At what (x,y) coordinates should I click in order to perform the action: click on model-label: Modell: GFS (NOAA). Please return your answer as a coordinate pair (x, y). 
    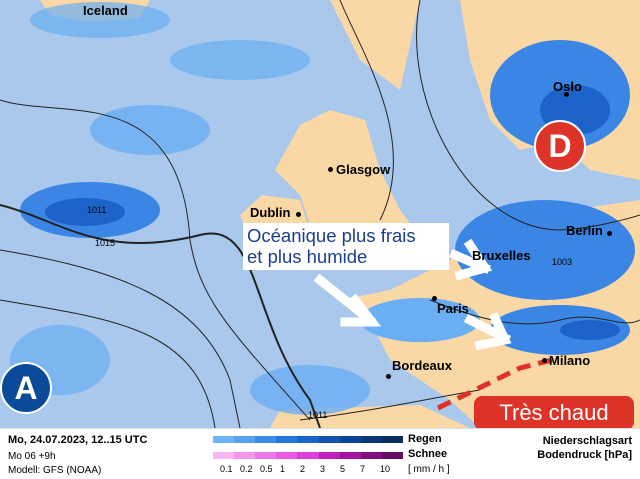
    Looking at the image, I should click on (55, 470).